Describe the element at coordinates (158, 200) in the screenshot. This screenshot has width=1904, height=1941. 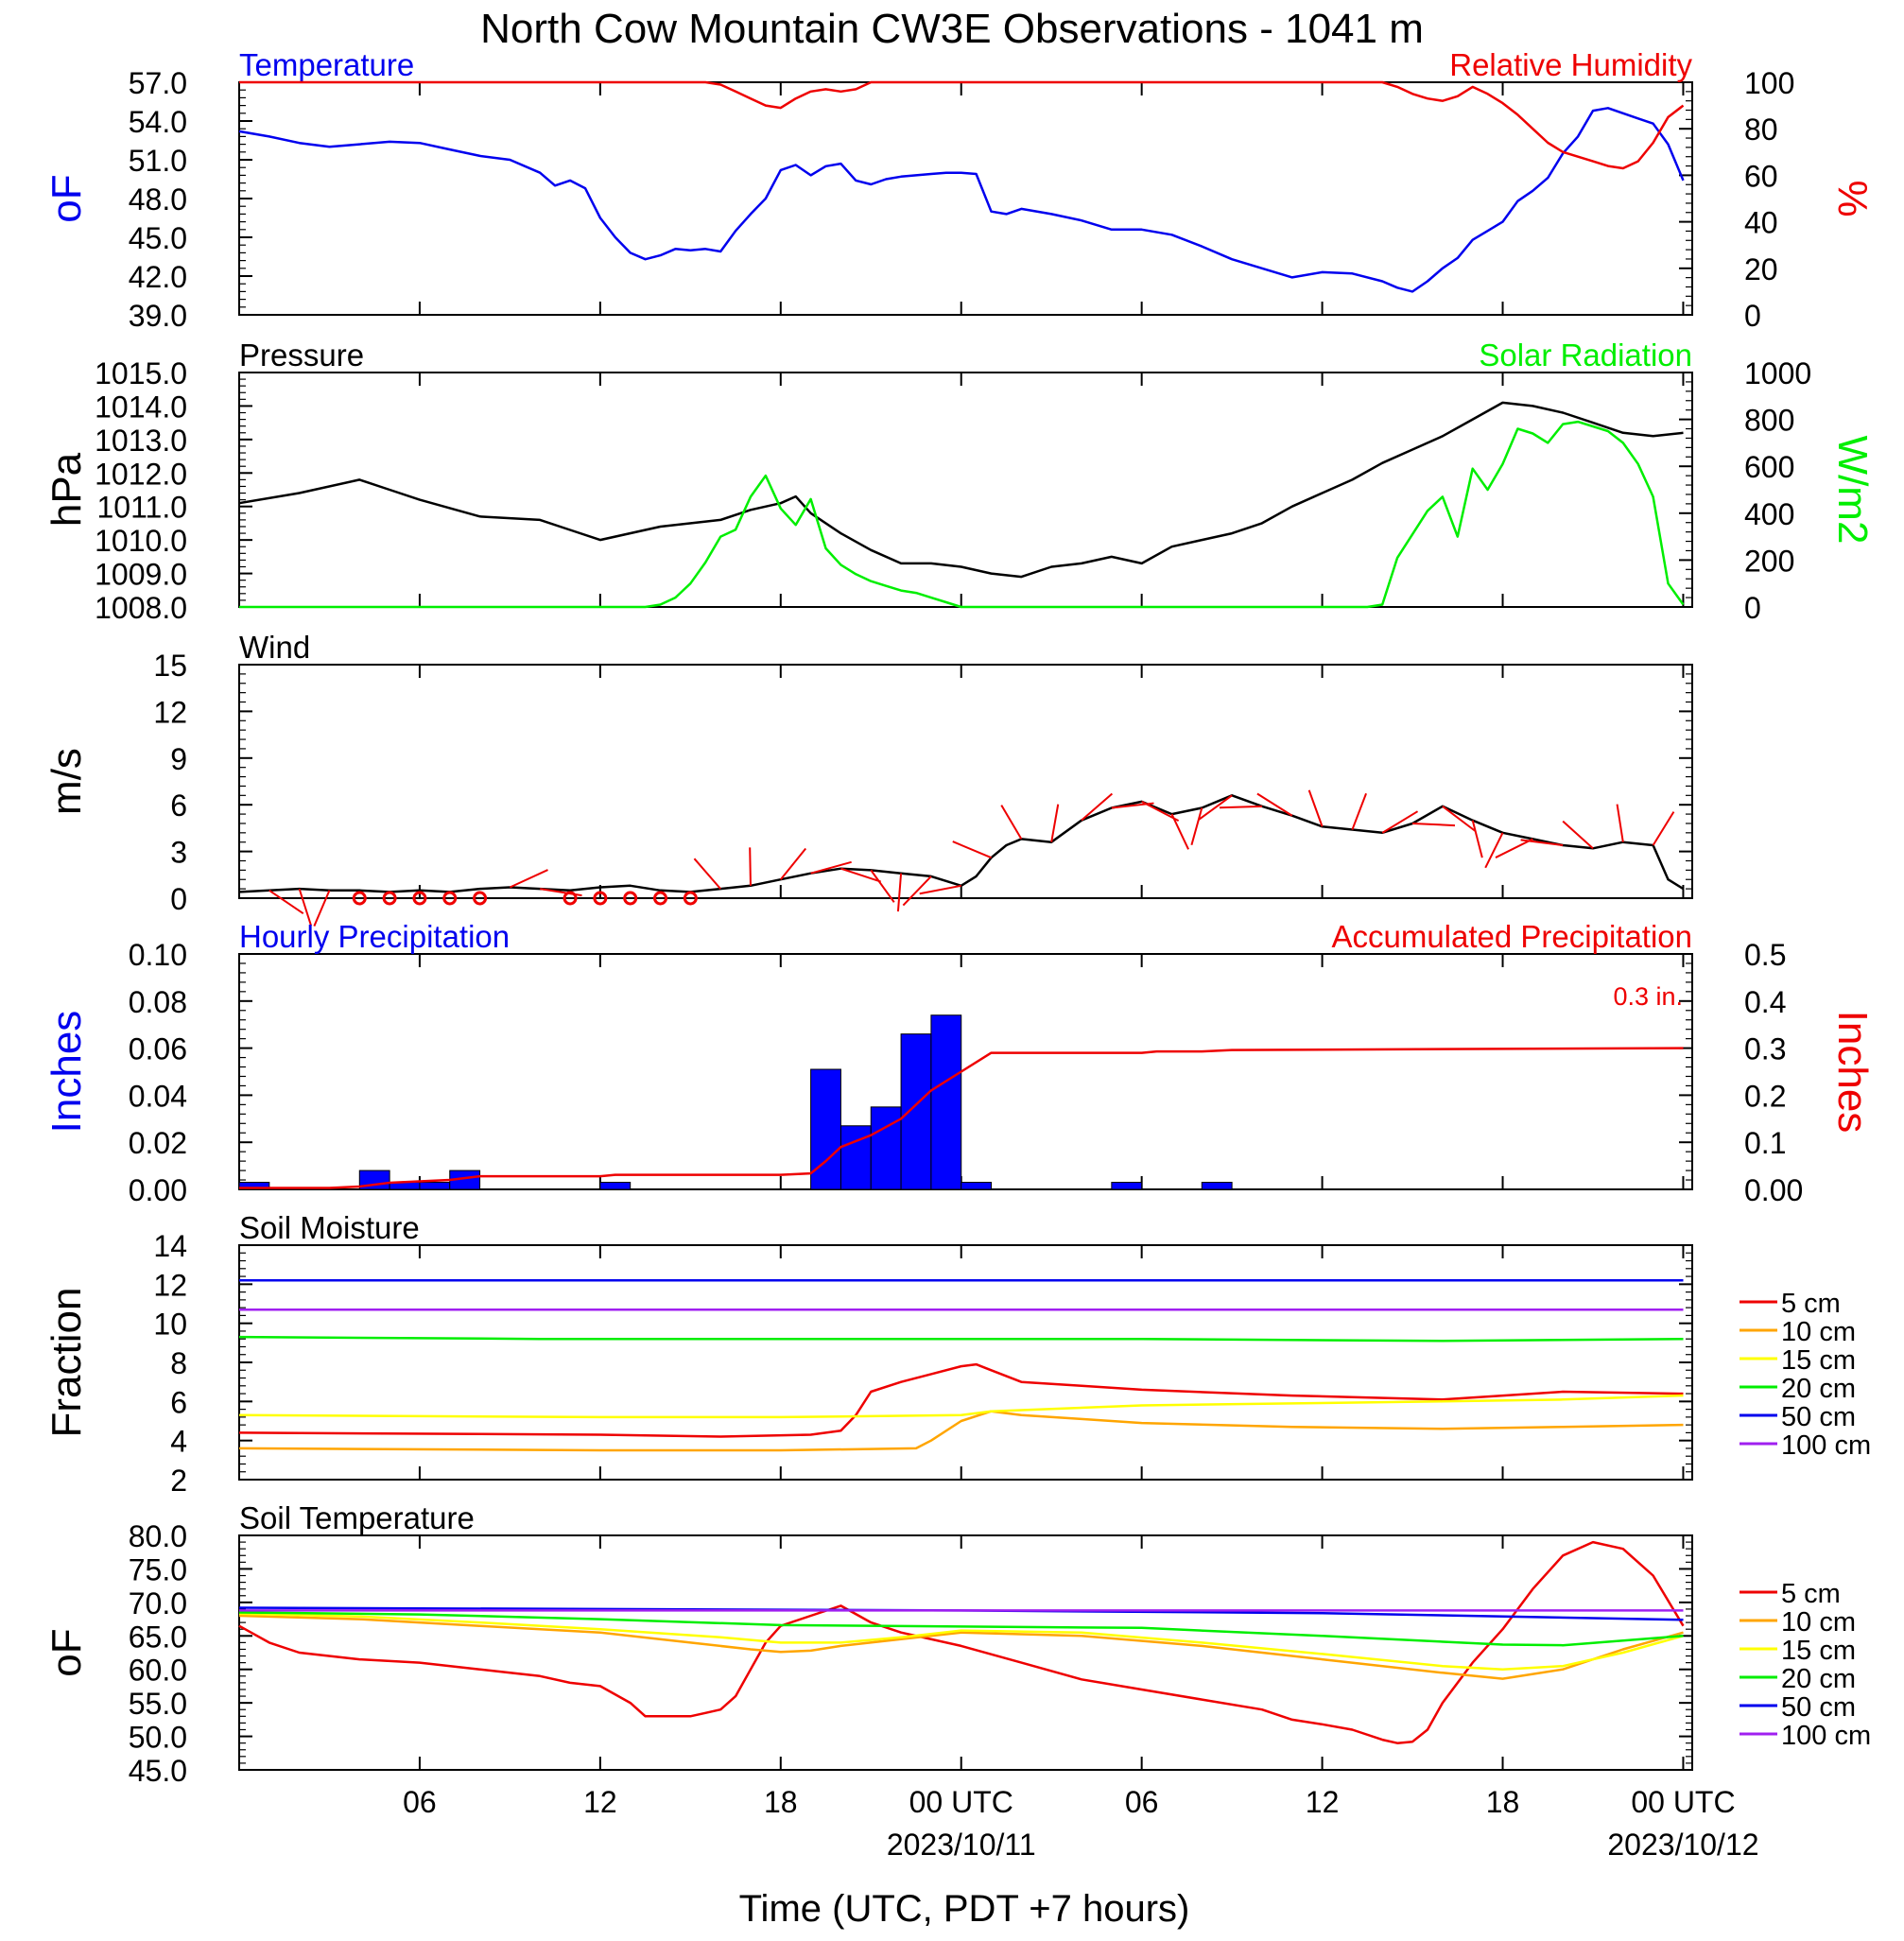
I see `y-tick-label: 48.0` at that location.